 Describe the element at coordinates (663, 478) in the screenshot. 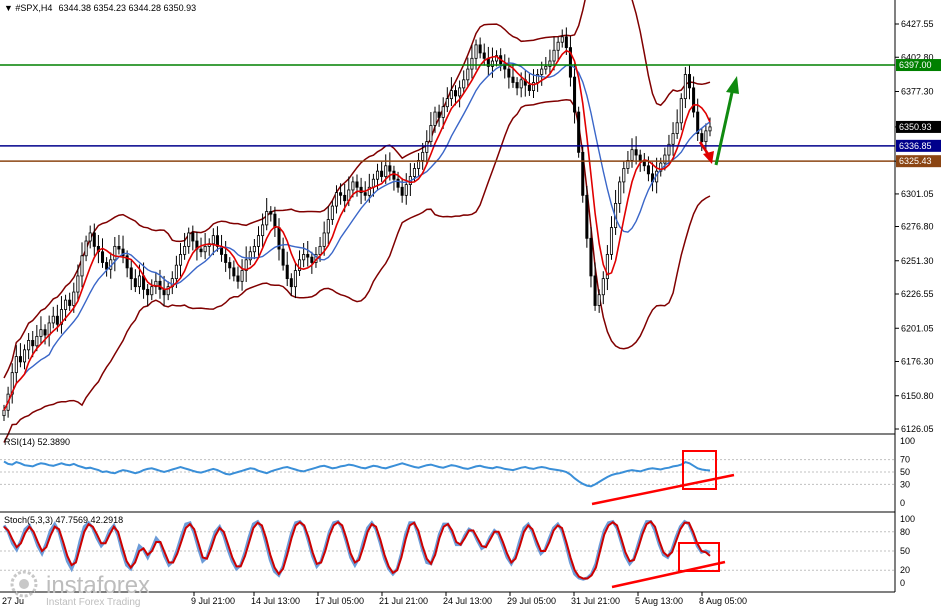

I see `rsi-annotations` at that location.